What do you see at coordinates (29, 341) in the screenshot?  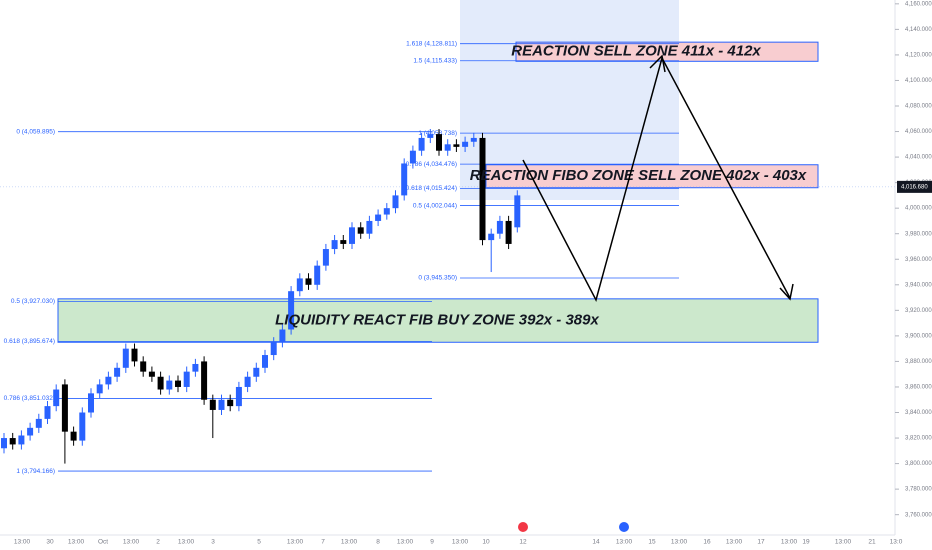 I see `fib-label: 0.618 (3,895.674)` at bounding box center [29, 341].